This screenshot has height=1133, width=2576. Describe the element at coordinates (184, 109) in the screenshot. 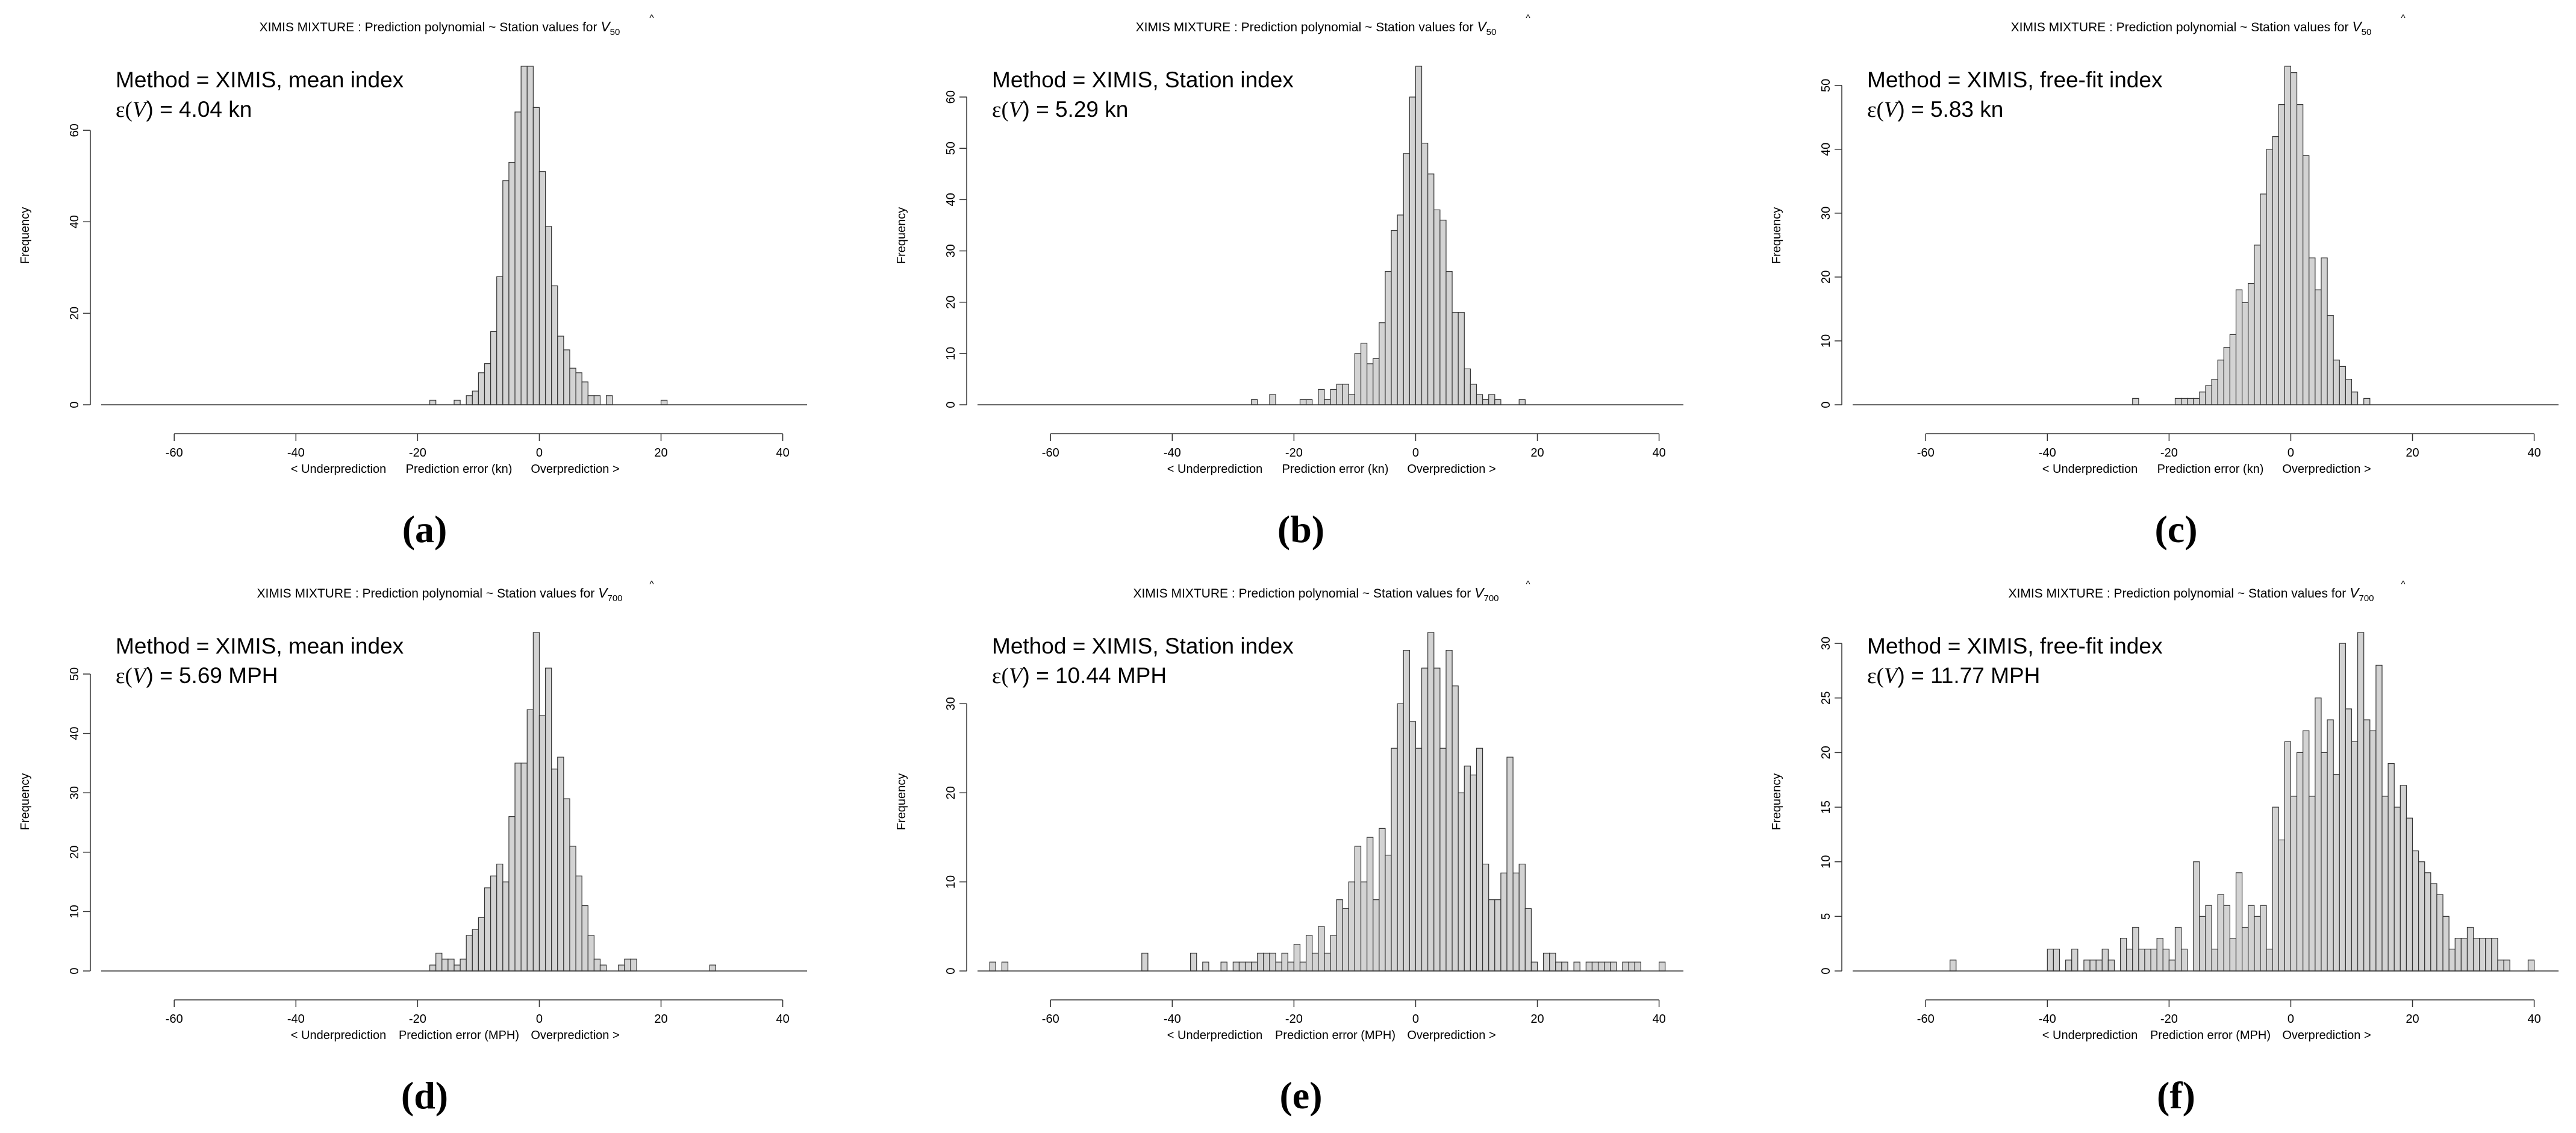

I see `error-annotation: ε(V) = 4.04 kn` at that location.